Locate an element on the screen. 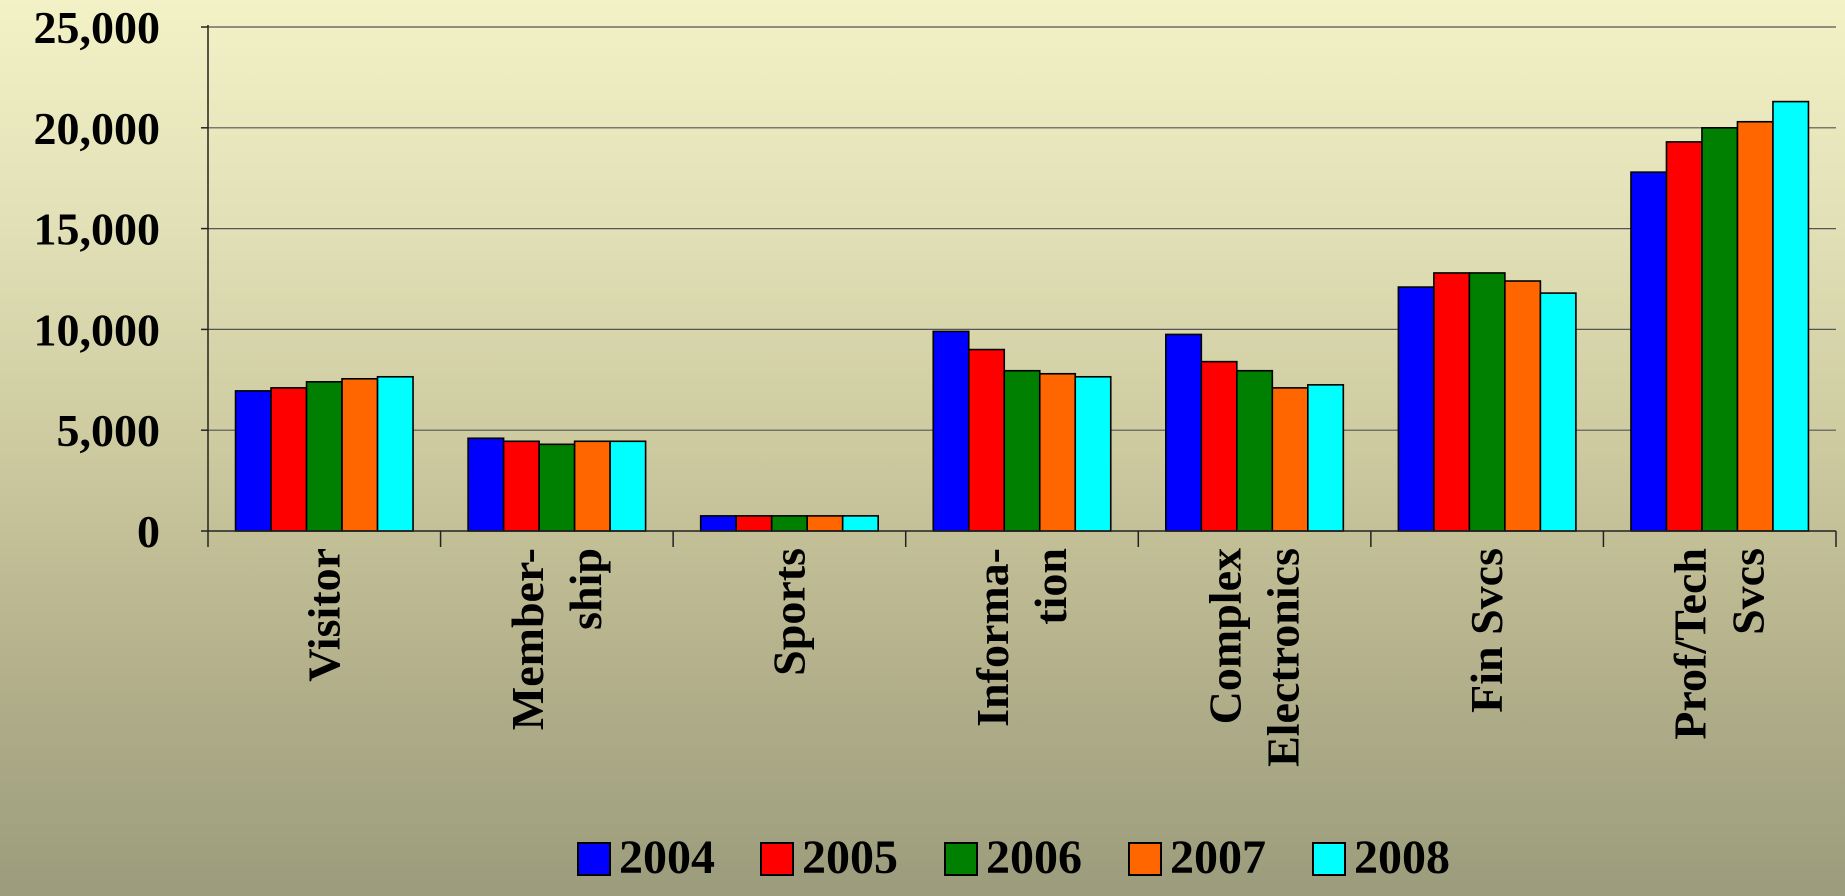 The image size is (1845, 896). x-category-label: Electronics is located at coordinates (1283, 657).